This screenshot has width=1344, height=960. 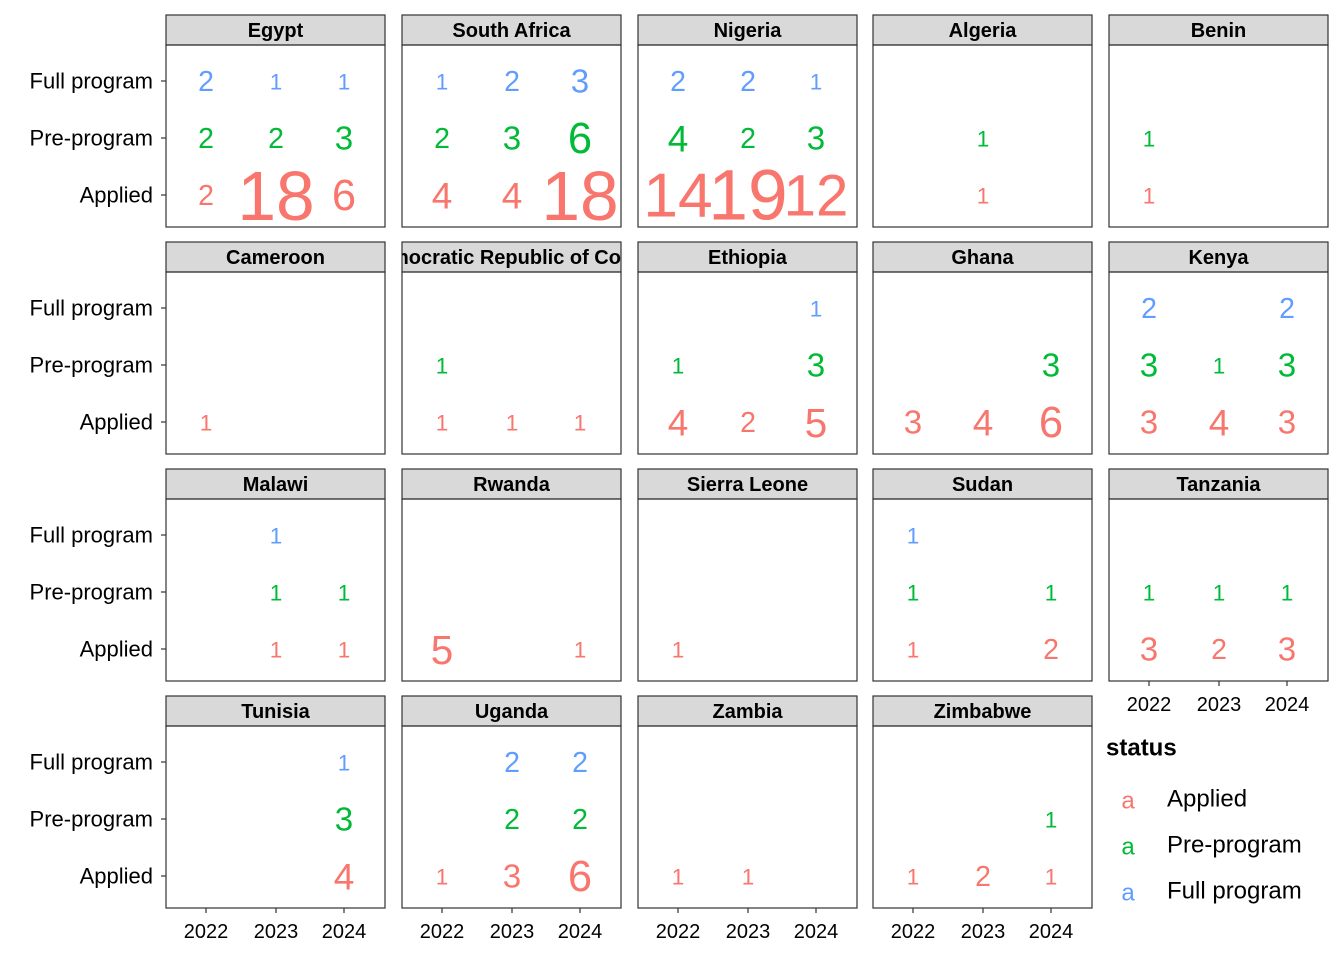 What do you see at coordinates (747, 485) in the screenshot?
I see `strip-title: Sierra Leone` at bounding box center [747, 485].